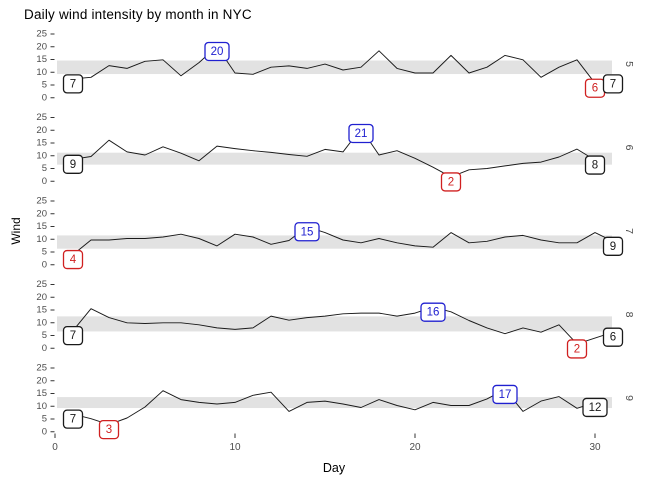 The height and width of the screenshot is (480, 672). What do you see at coordinates (629, 231) in the screenshot?
I see `facet-strip-label: 7` at bounding box center [629, 231].